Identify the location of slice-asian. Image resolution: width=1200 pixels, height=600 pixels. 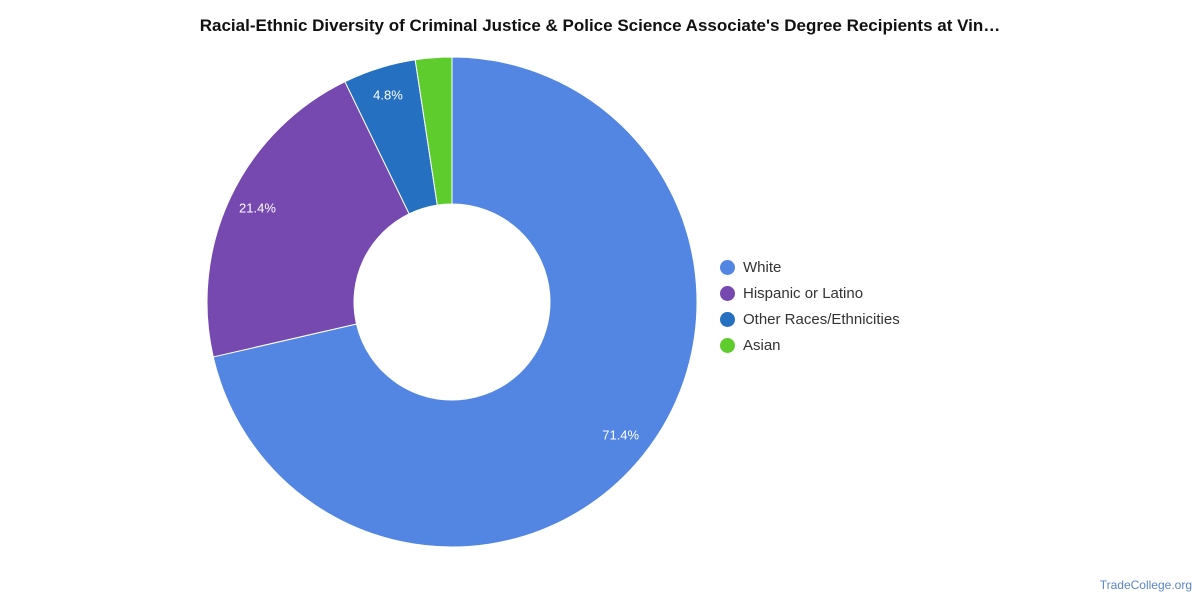
(433, 131).